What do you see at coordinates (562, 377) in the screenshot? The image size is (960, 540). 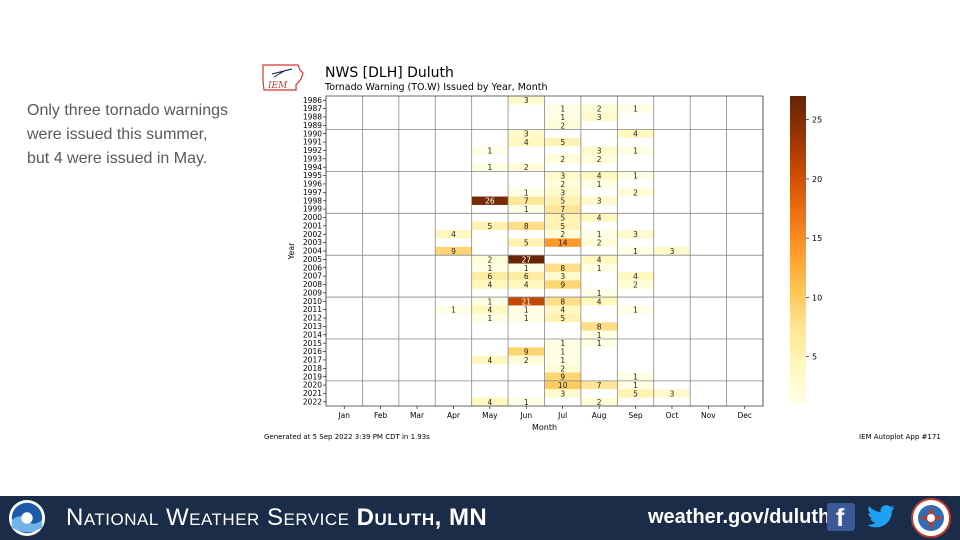 I see `cell-value-label: 9` at bounding box center [562, 377].